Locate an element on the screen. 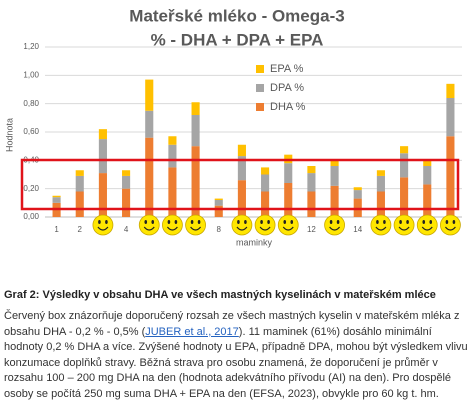 The height and width of the screenshot is (403, 474). x-tick-label: 8 is located at coordinates (219, 229).